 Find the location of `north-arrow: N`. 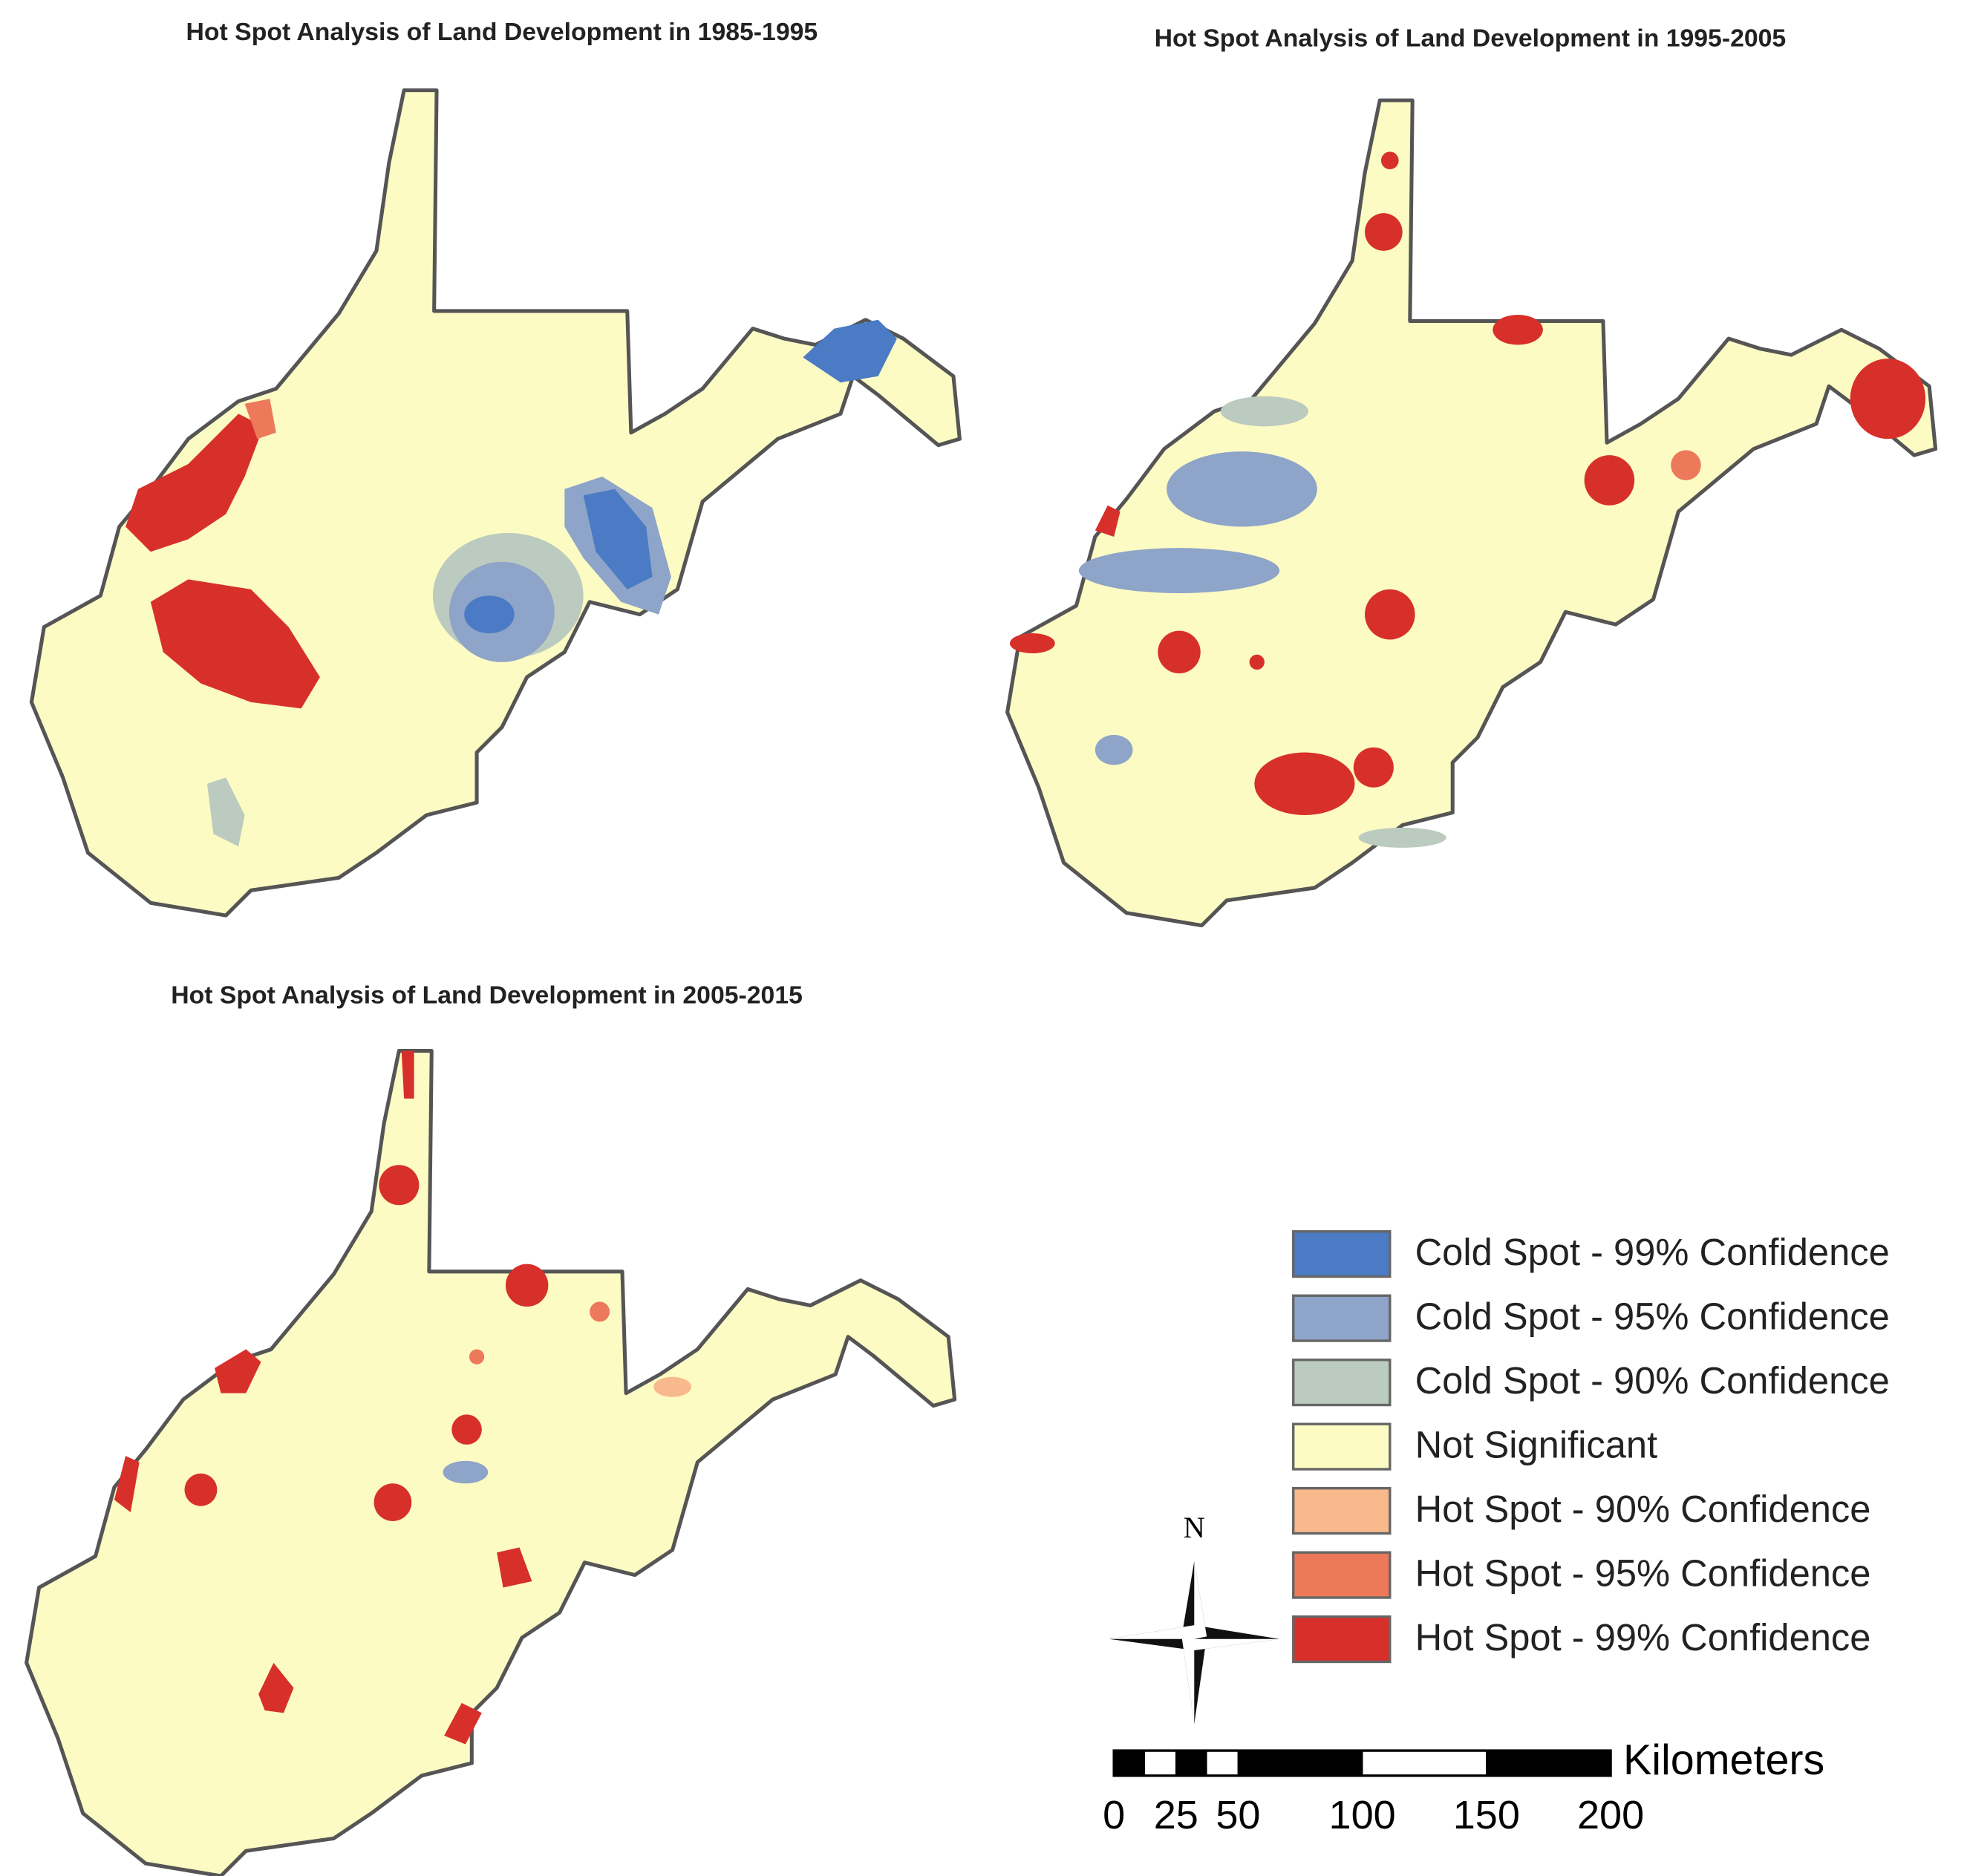

north-arrow: N is located at coordinates (1194, 1618).